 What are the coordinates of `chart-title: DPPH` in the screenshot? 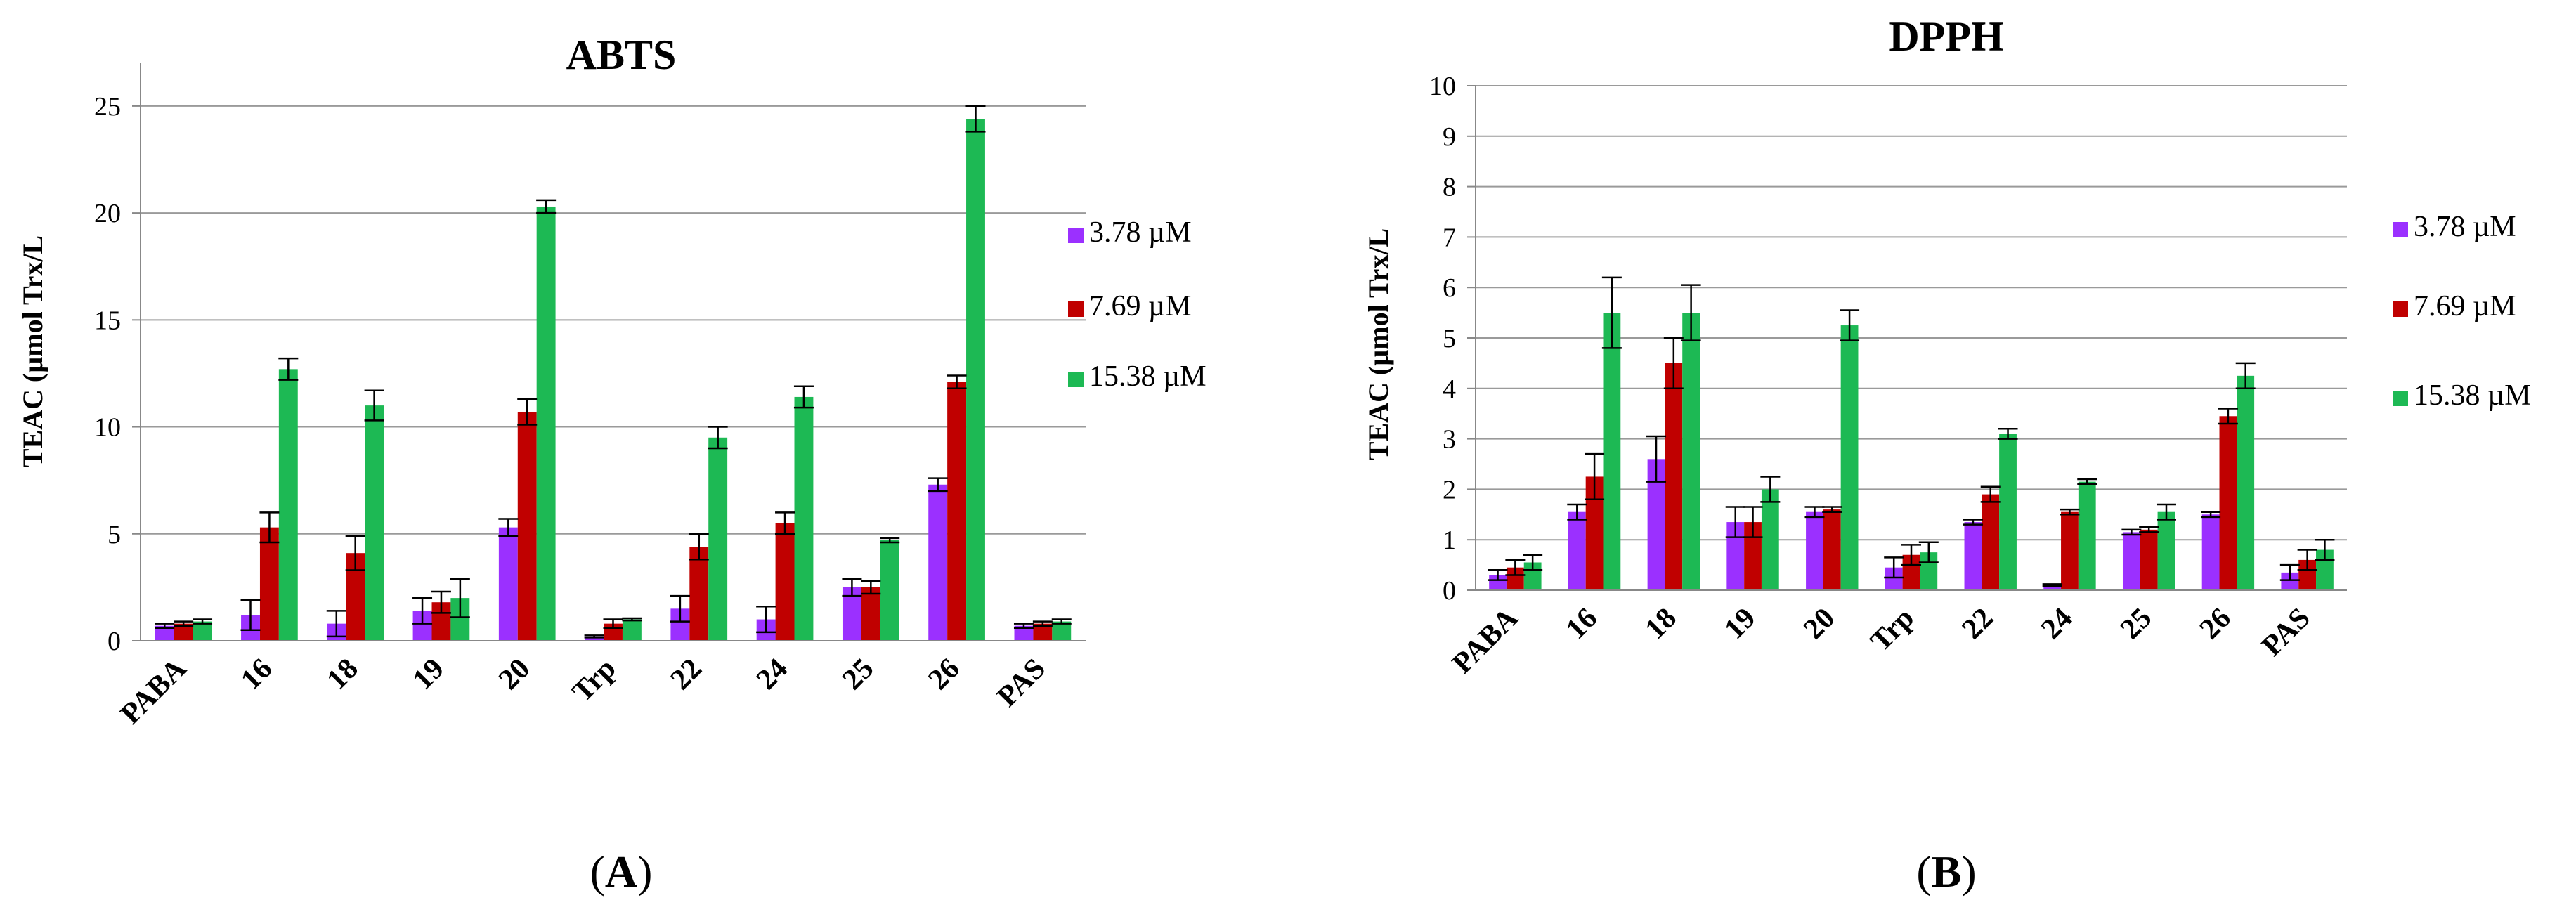 It's located at (1946, 36).